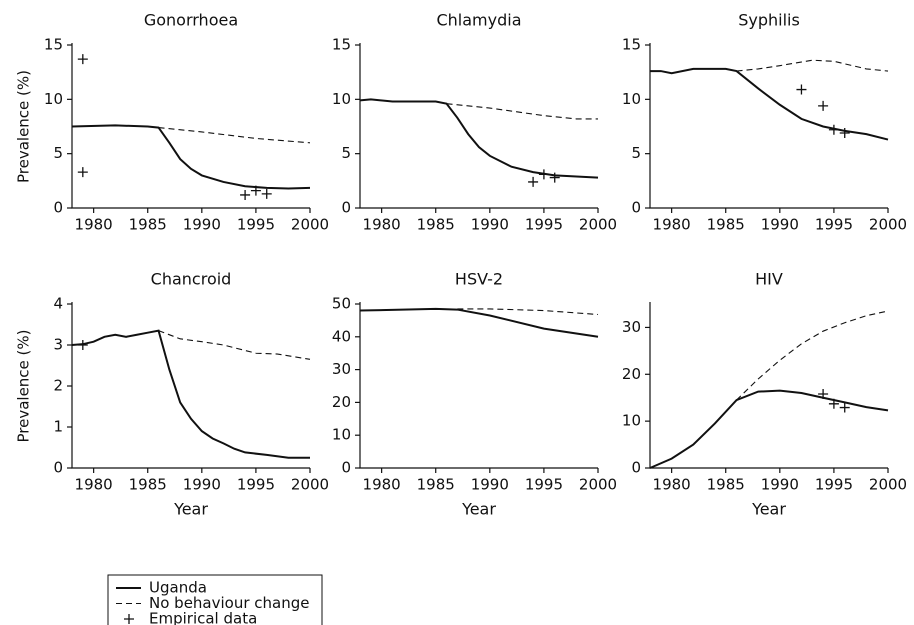  What do you see at coordinates (341, 304) in the screenshot?
I see `y-tick-label: 50` at bounding box center [341, 304].